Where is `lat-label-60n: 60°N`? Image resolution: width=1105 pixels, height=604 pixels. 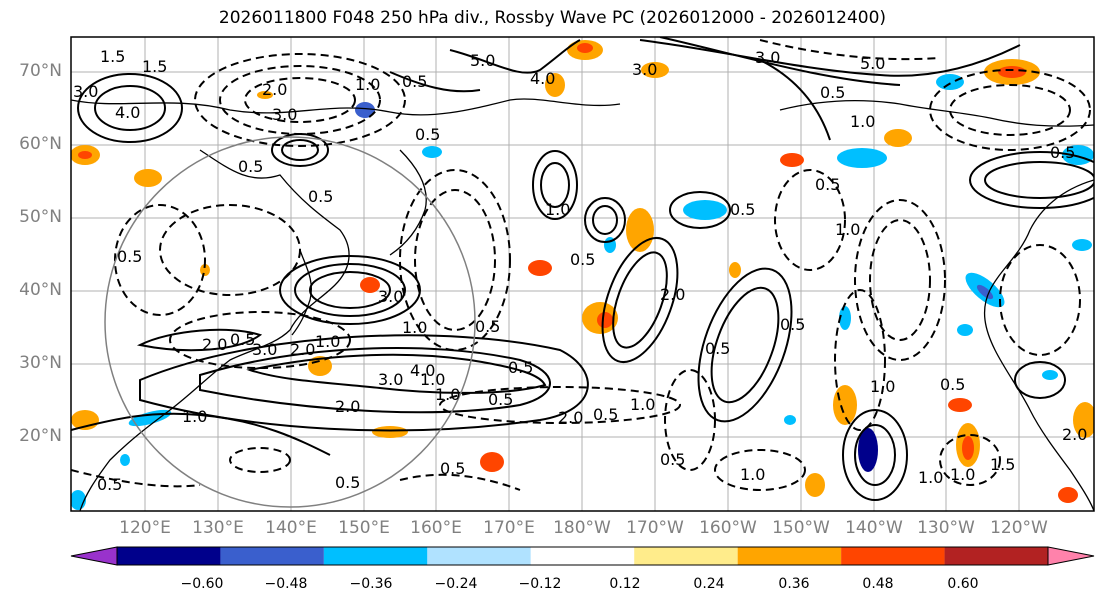 lat-label-60n: 60°N is located at coordinates (40, 144).